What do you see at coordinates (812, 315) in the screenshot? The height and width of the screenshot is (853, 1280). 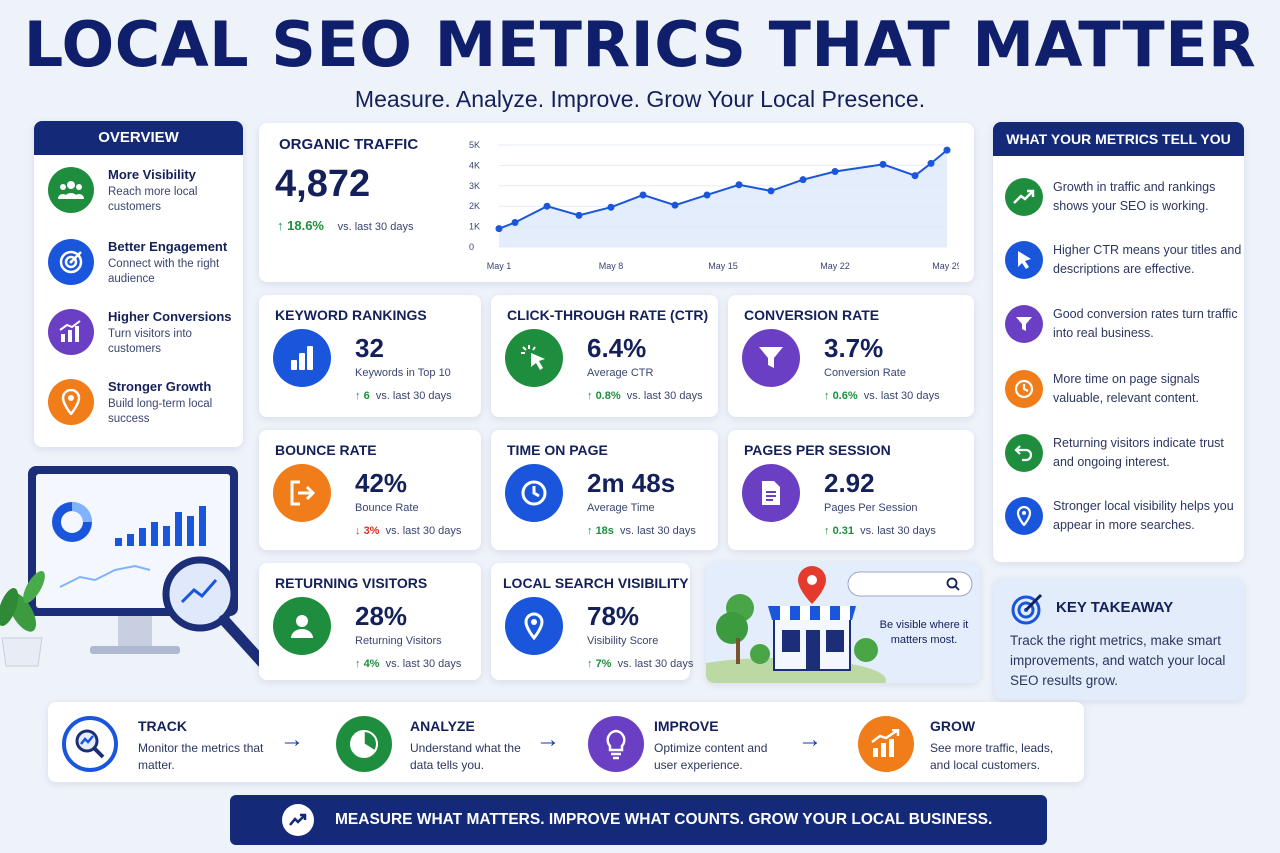 I see `metric-title: CONVERSION RATE` at bounding box center [812, 315].